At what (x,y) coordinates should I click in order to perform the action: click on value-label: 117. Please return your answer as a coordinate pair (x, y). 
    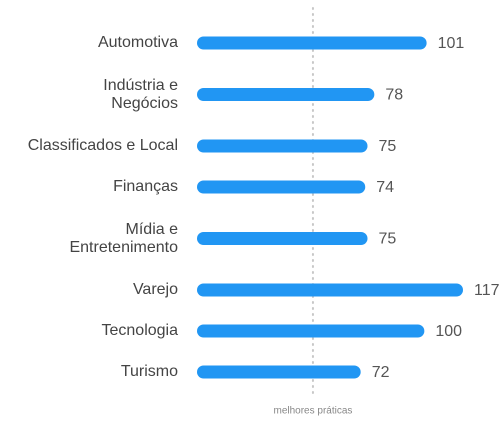
    Looking at the image, I should click on (487, 290).